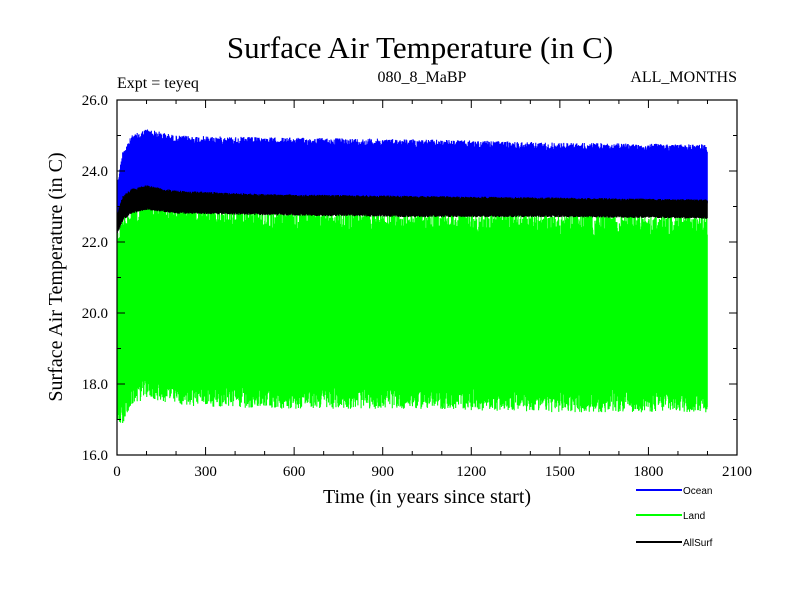 The height and width of the screenshot is (600, 800). I want to click on chart-title: Surface Air Temperature (in C), so click(420, 47).